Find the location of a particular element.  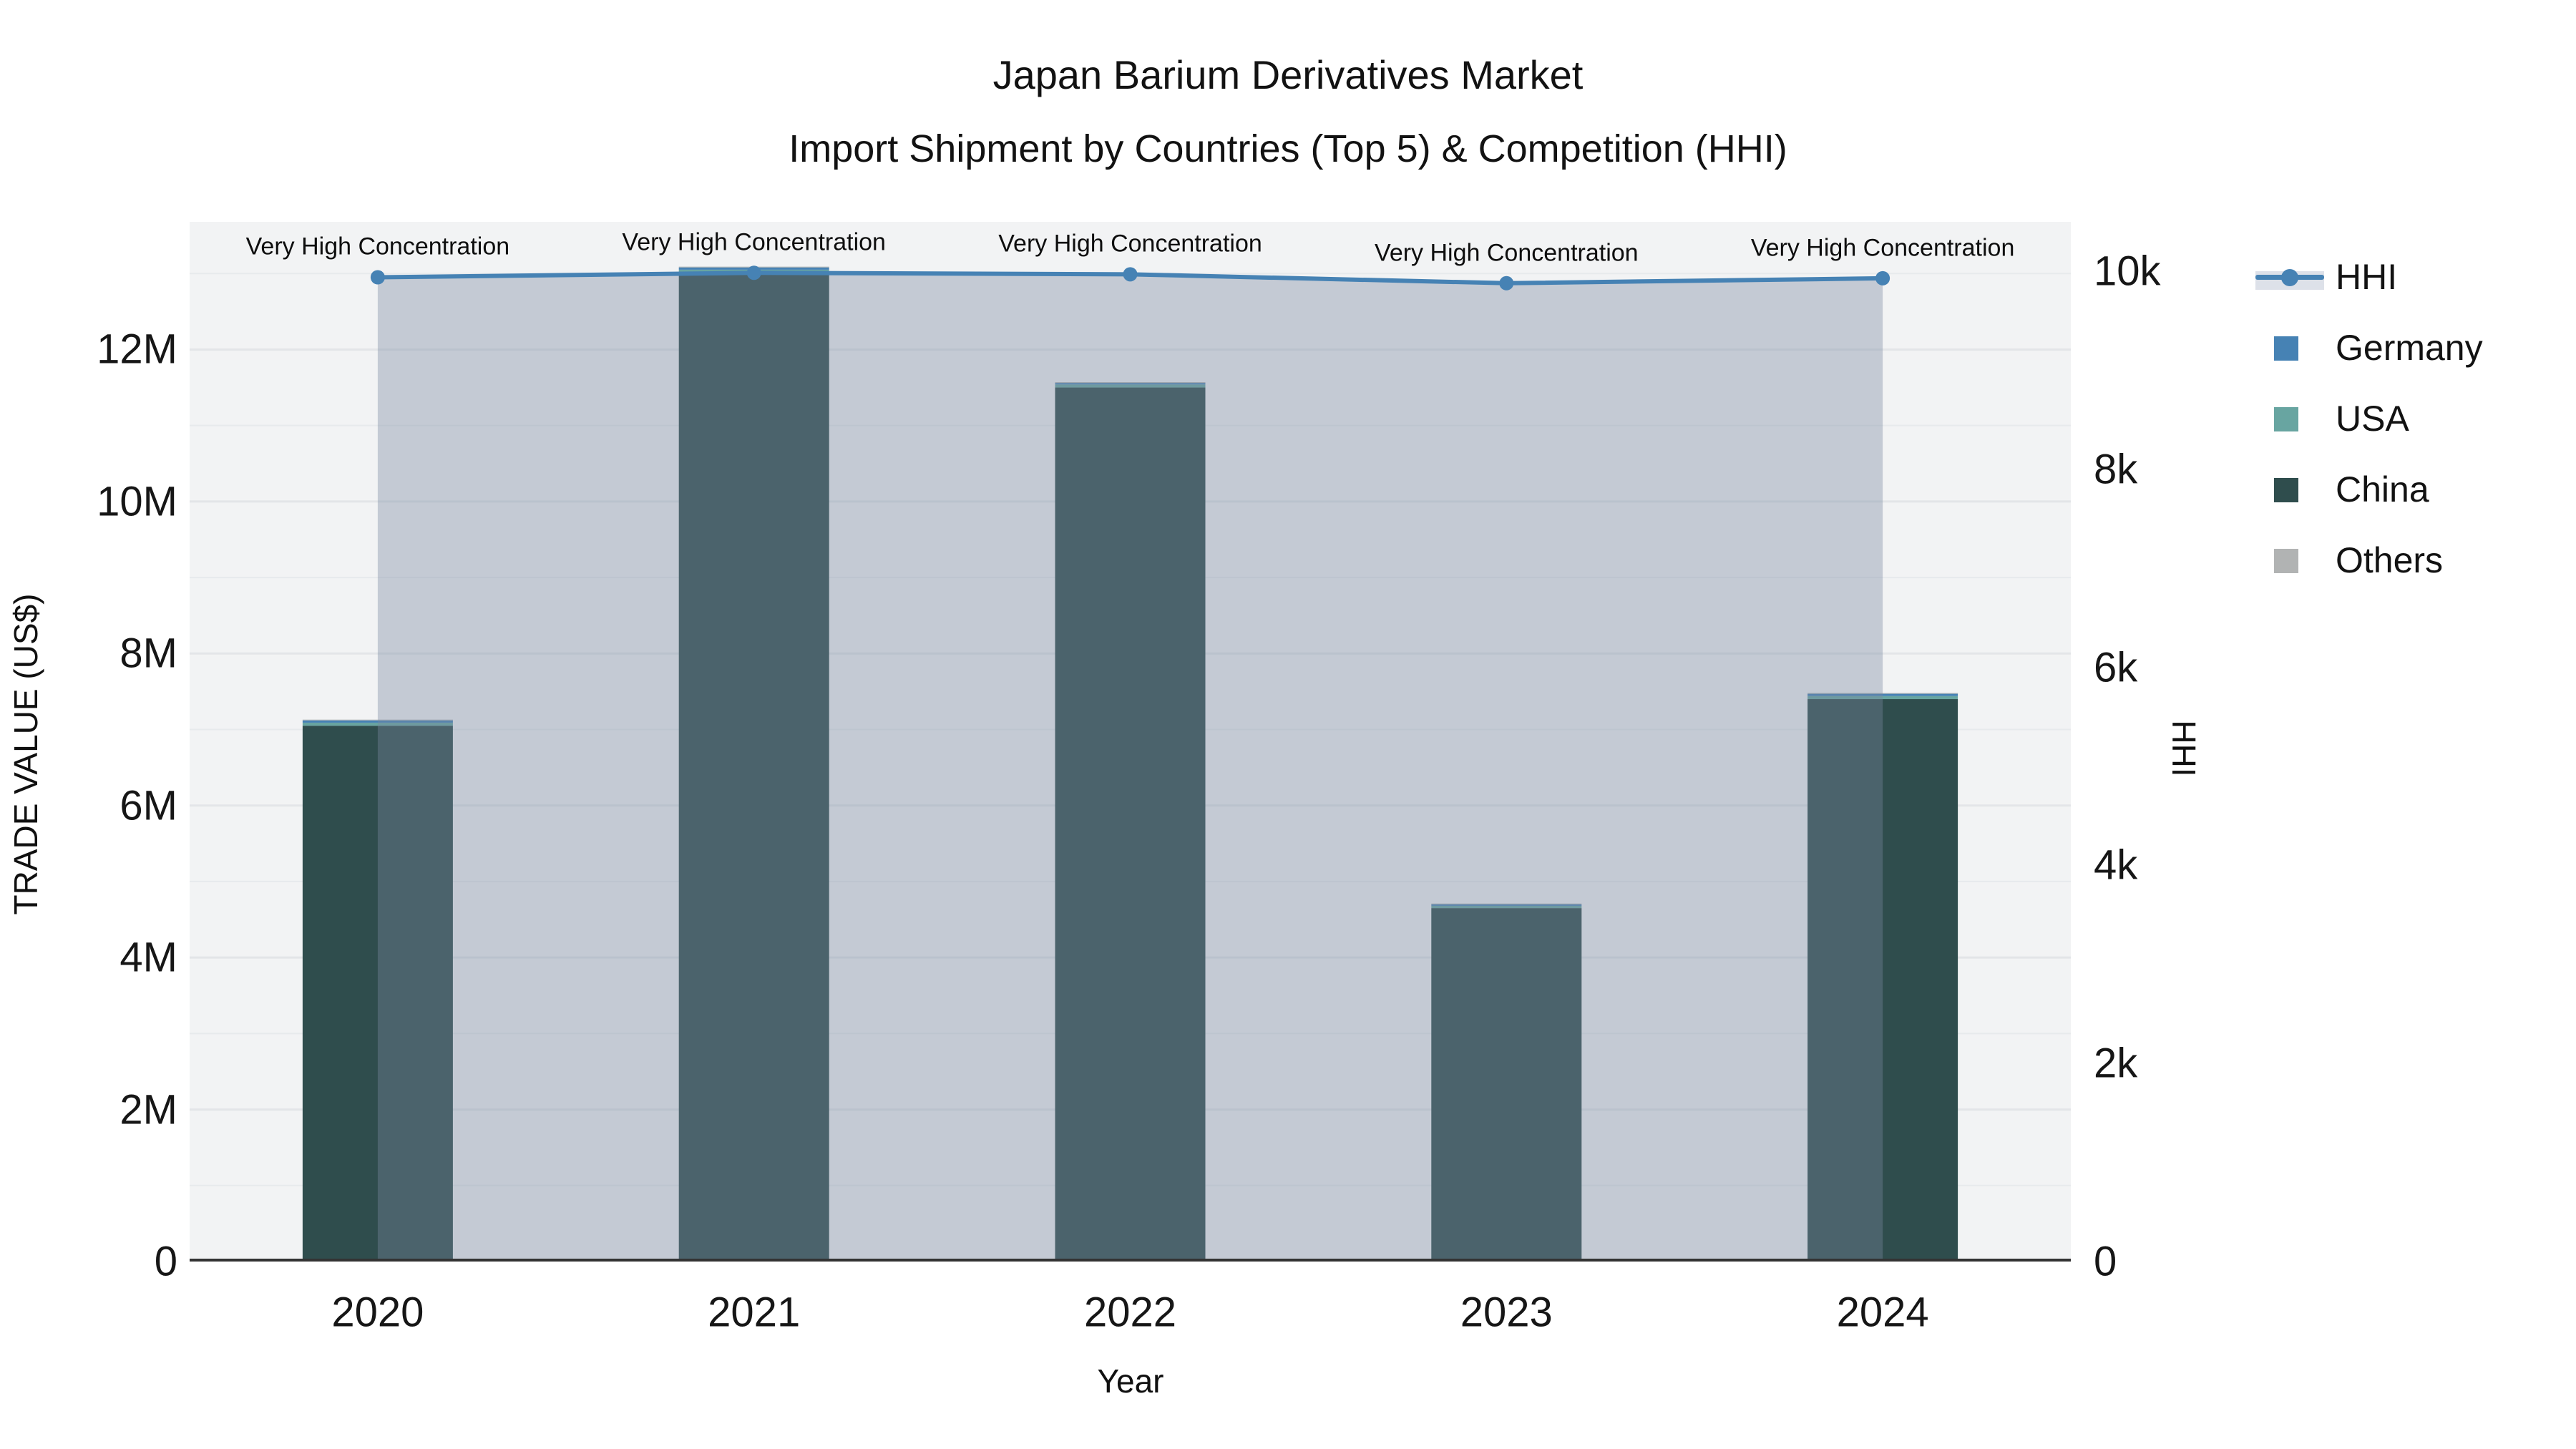

germany-swatch-icon is located at coordinates (2290, 347).